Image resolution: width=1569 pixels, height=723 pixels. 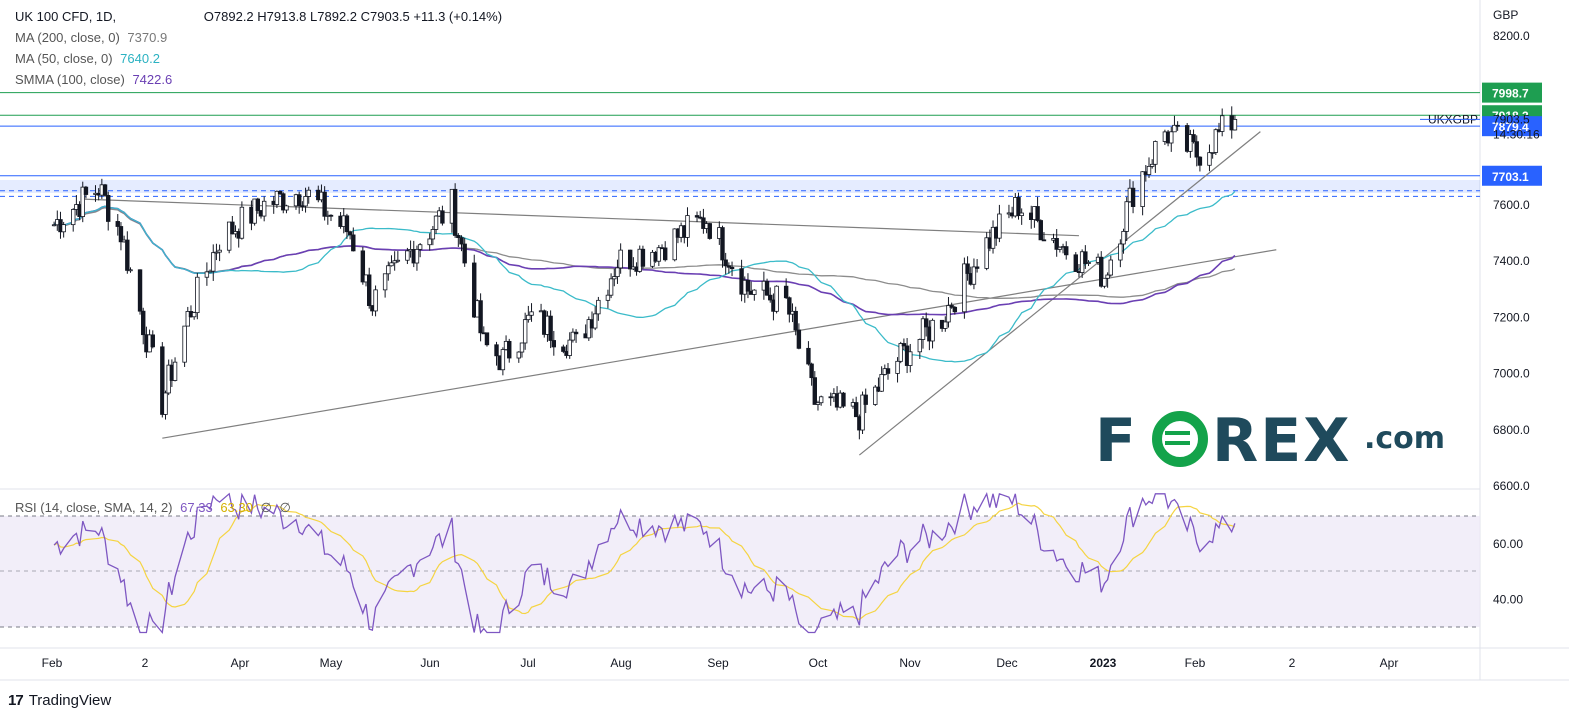 I want to click on legend-smma: SMMA (100, close) 7422.6, so click(x=95, y=79).